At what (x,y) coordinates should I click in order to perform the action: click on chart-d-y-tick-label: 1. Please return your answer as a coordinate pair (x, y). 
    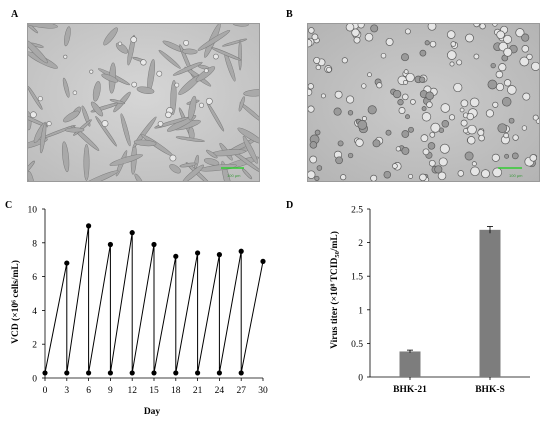
    Looking at the image, I should click on (360, 311).